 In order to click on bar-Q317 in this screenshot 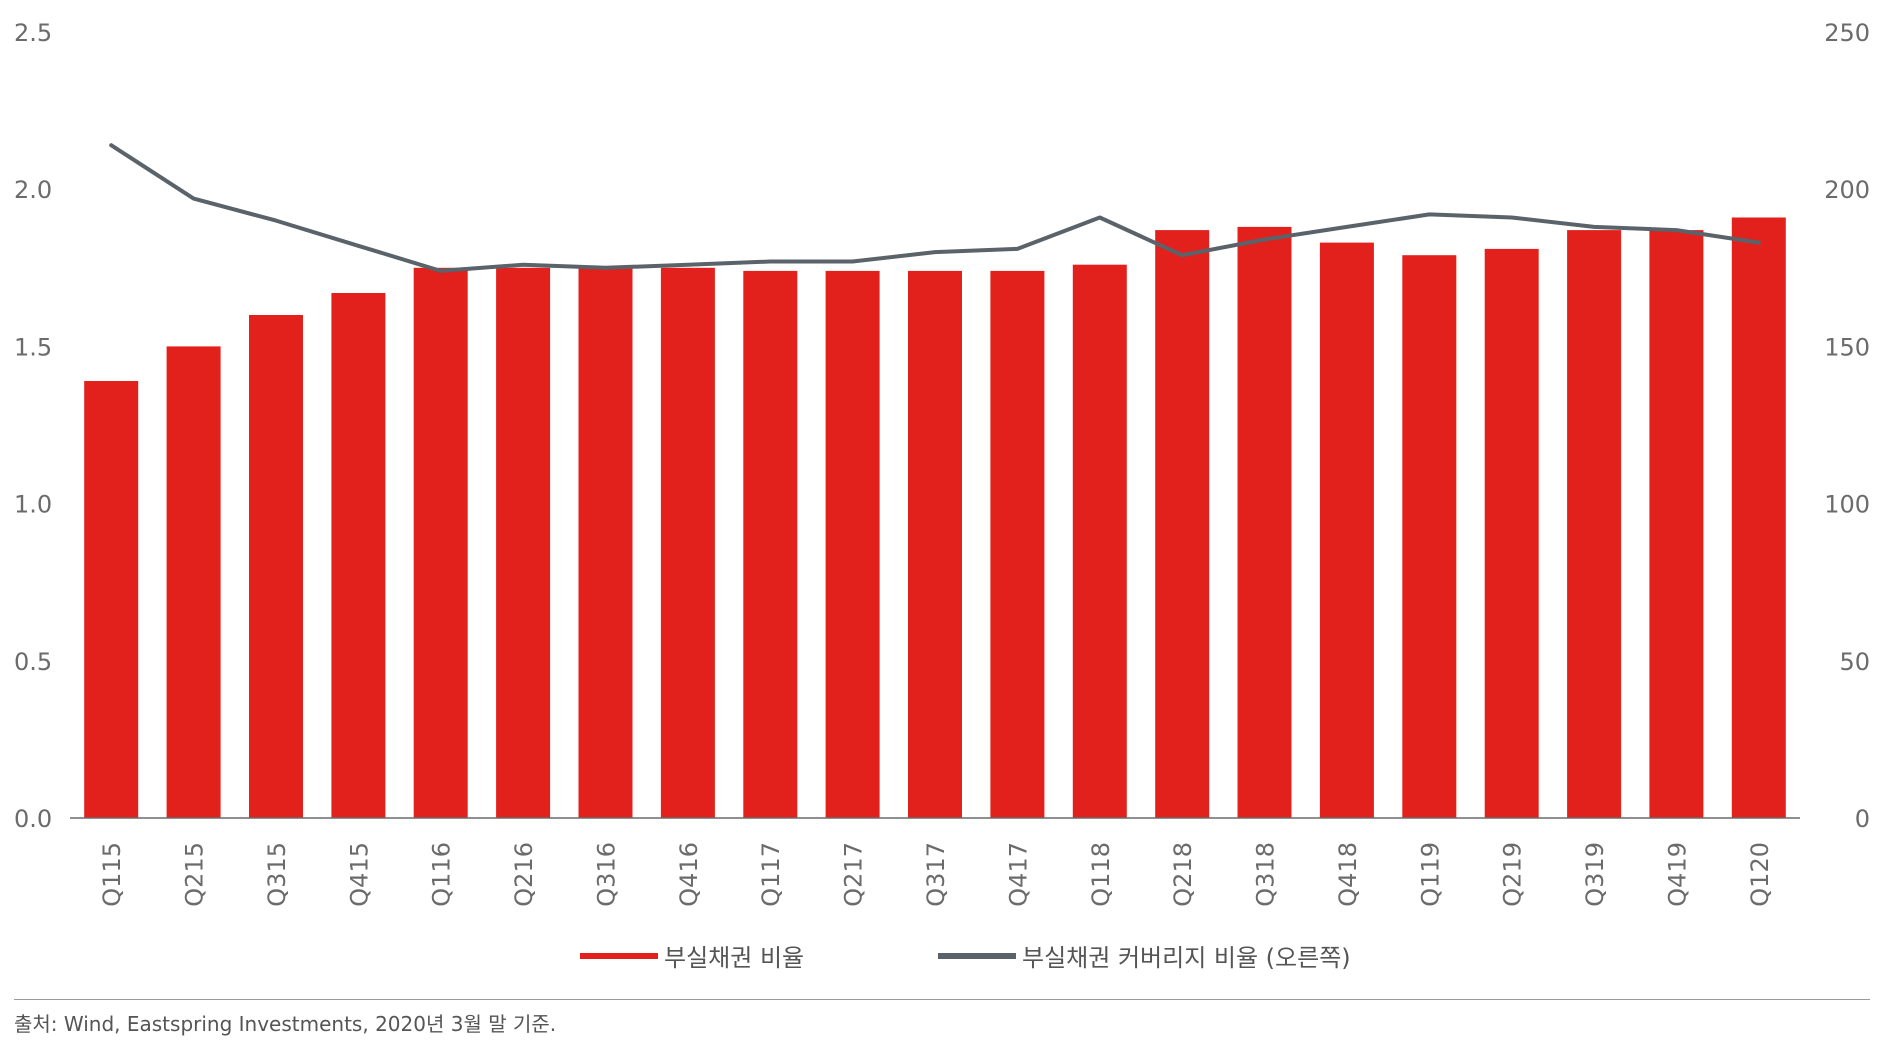, I will do `click(935, 544)`.